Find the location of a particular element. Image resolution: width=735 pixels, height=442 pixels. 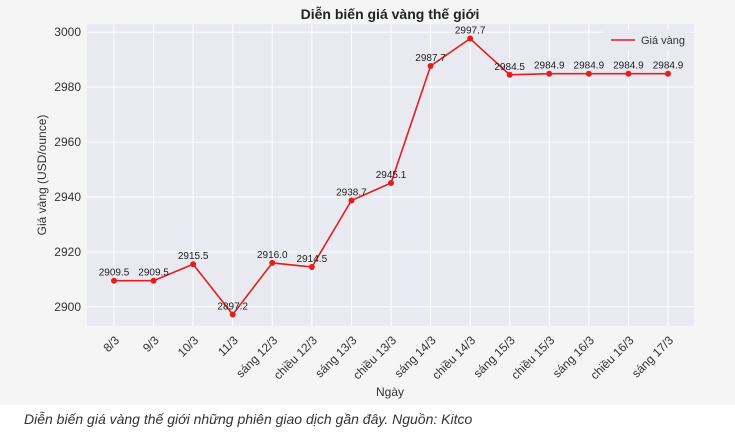

data-label: 2916.0 is located at coordinates (272, 255).